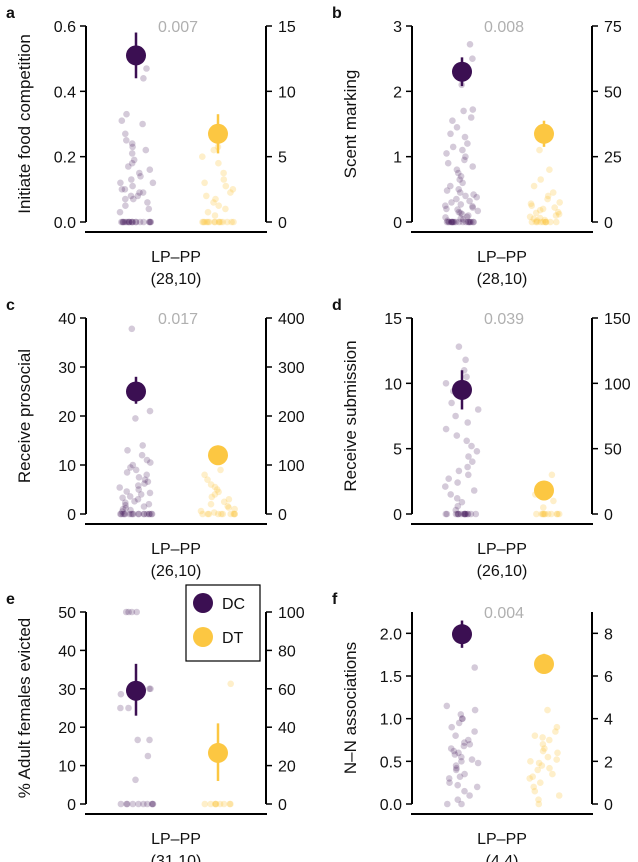  I want to click on panel-letter: e, so click(10, 599).